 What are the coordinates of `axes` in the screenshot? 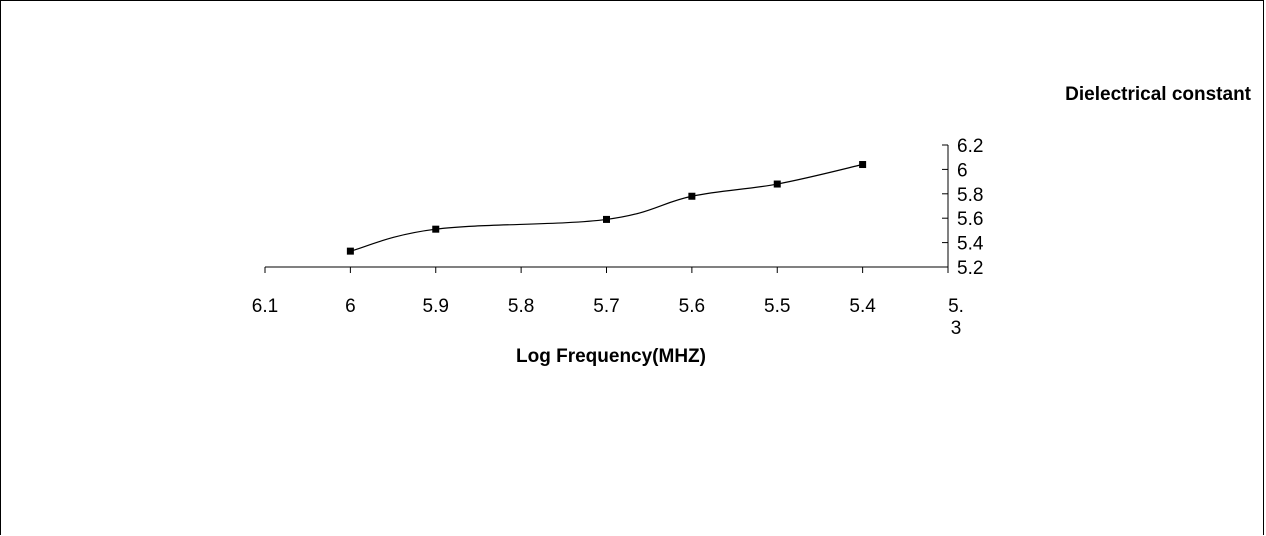 It's located at (607, 206).